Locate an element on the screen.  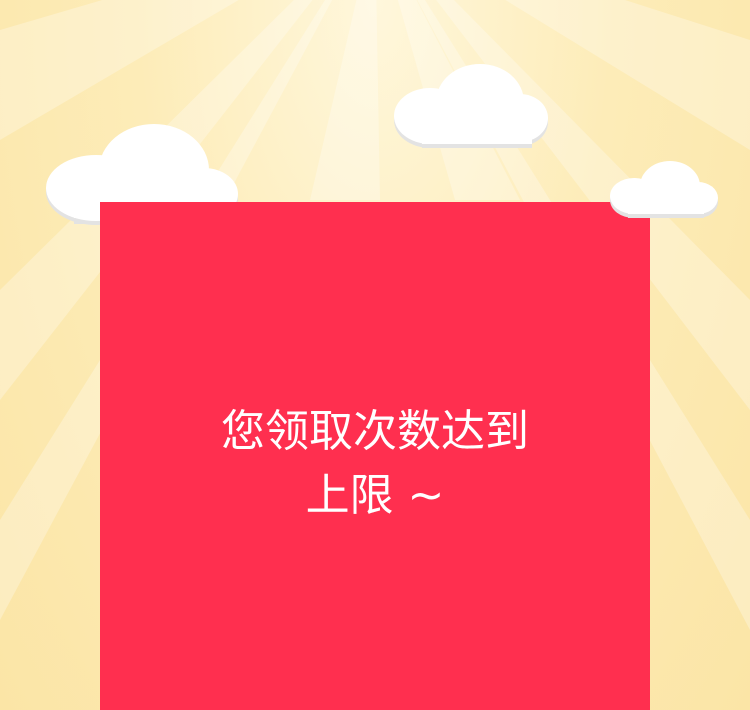
message-line-2: 上限 ~ is located at coordinates (375, 495).